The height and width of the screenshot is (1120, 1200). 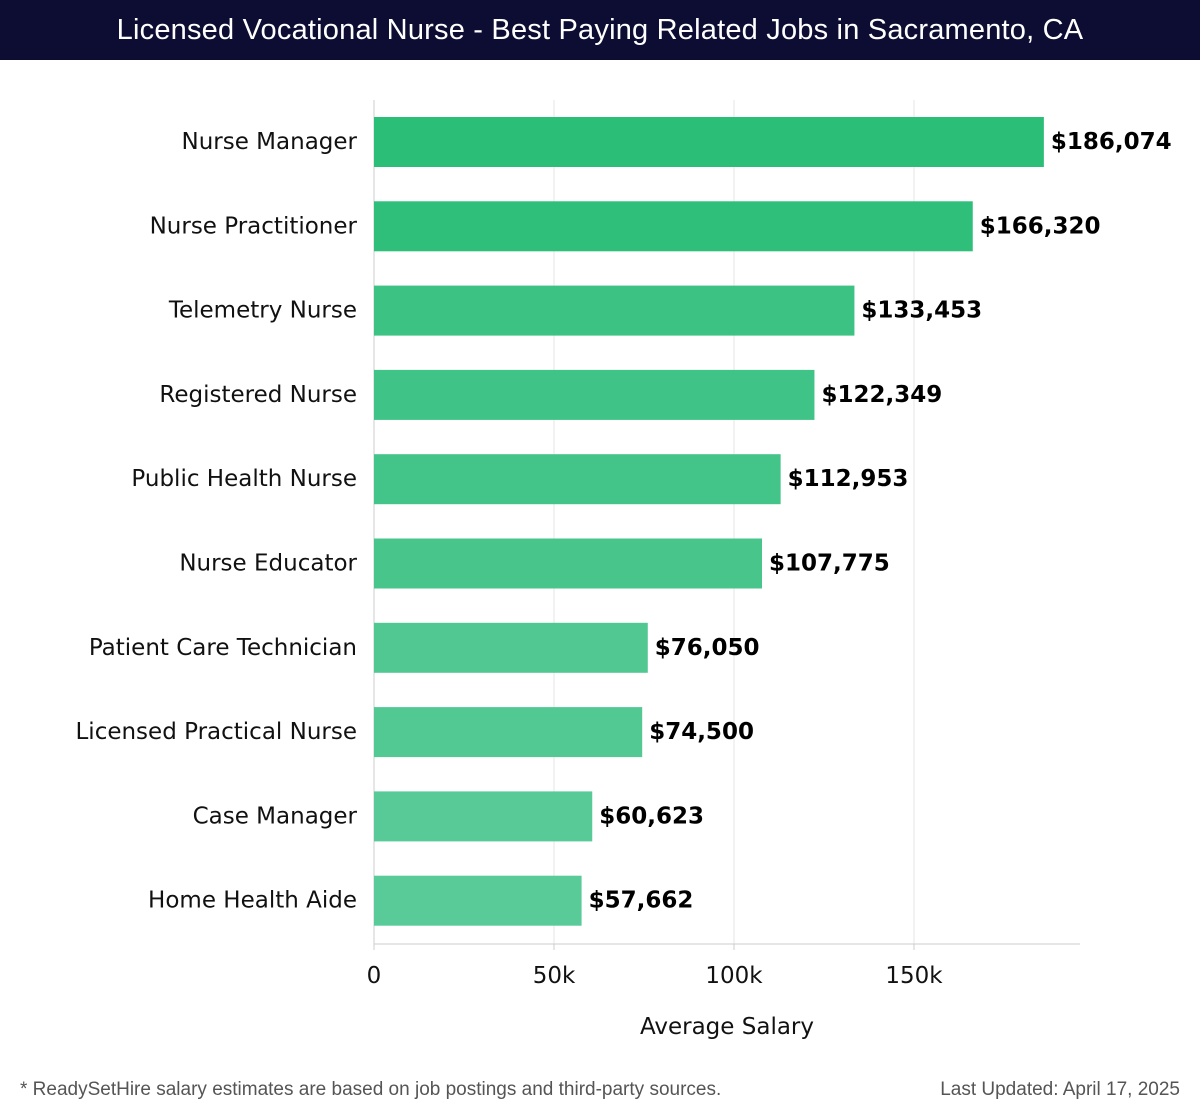 What do you see at coordinates (914, 976) in the screenshot?
I see `x-tick-label: 150k` at bounding box center [914, 976].